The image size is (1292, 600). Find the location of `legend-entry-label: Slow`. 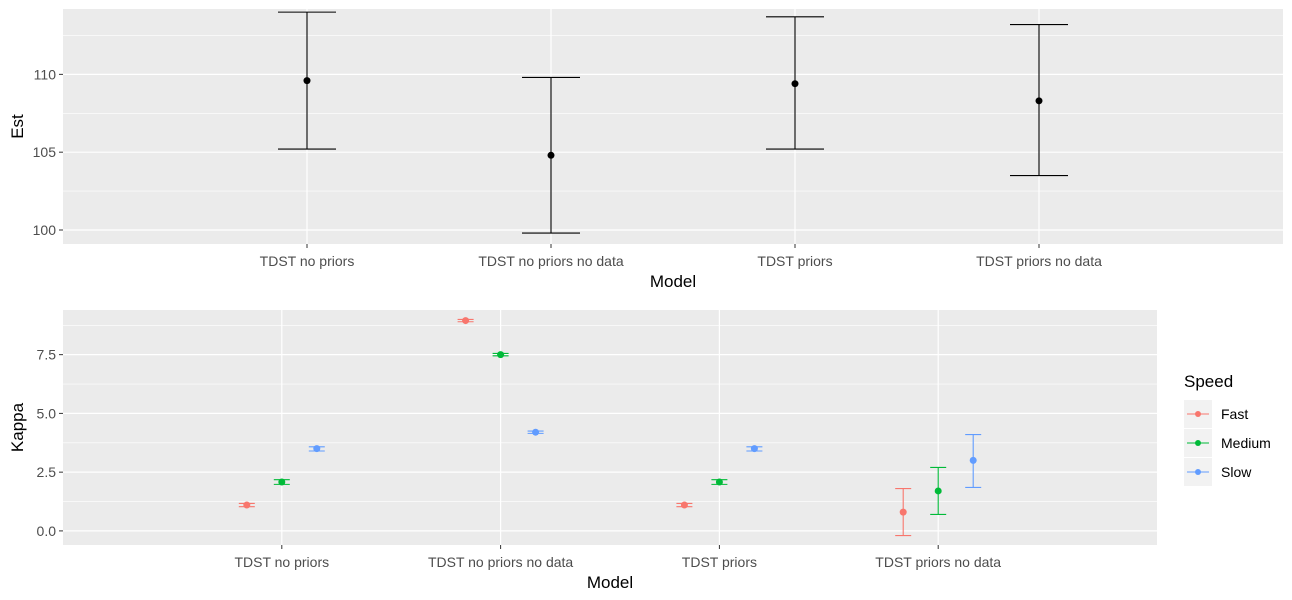

legend-entry-label: Slow is located at coordinates (1236, 472).